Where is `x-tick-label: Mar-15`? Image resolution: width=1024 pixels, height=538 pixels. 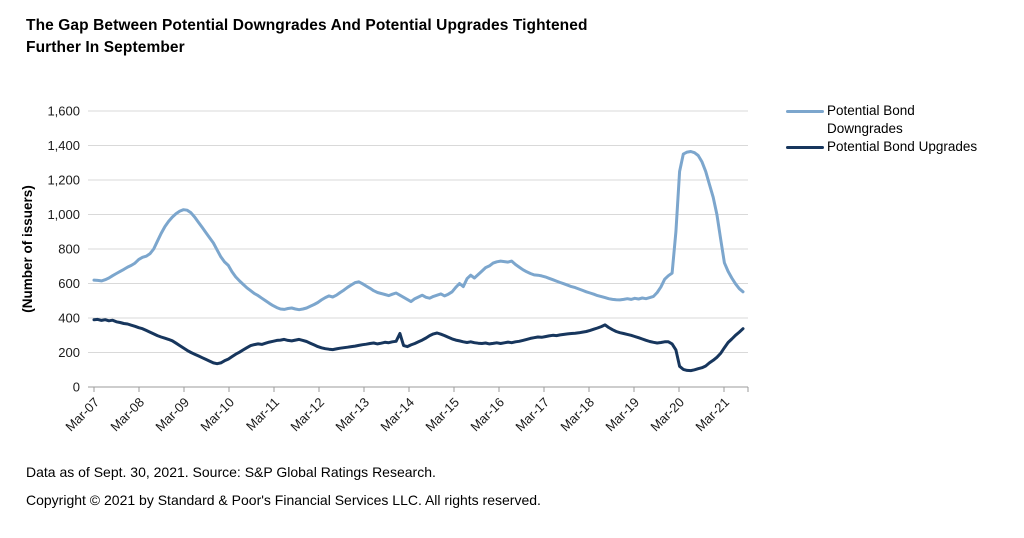 x-tick-label: Mar-15 is located at coordinates (442, 415).